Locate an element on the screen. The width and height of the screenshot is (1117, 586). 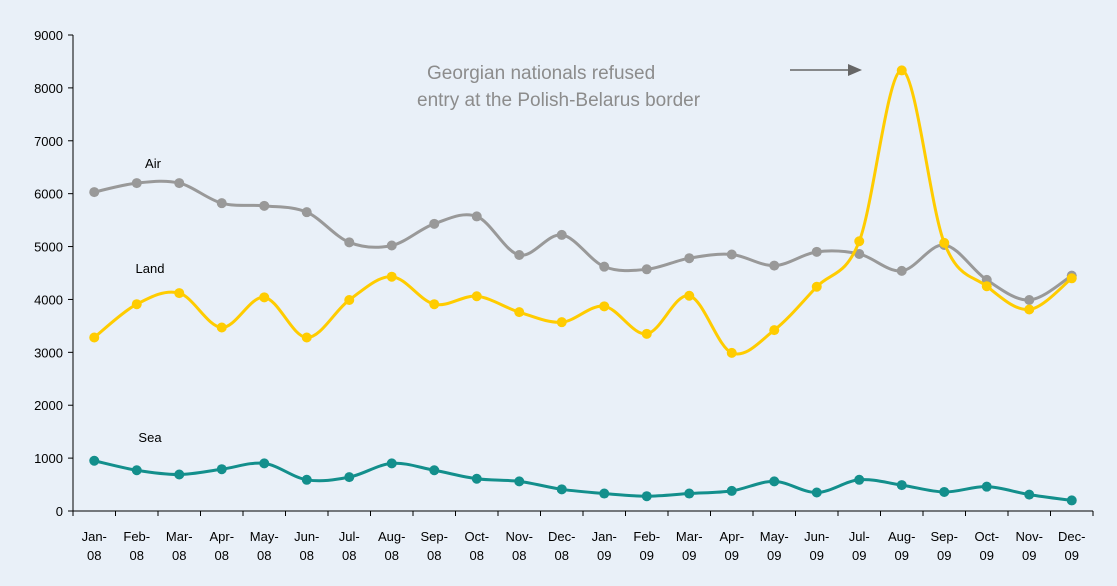
x-tick-label: May-08 is located at coordinates (264, 546).